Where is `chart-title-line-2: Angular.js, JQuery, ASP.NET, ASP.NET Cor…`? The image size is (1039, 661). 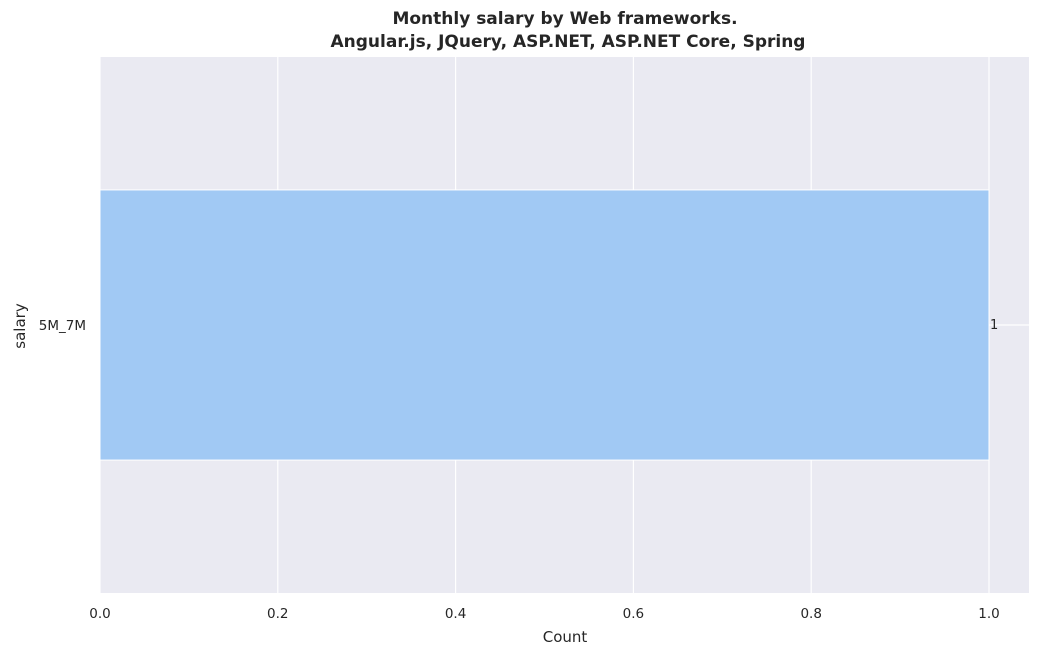 chart-title-line-2: Angular.js, JQuery, ASP.NET, ASP.NET Cor… is located at coordinates (568, 42).